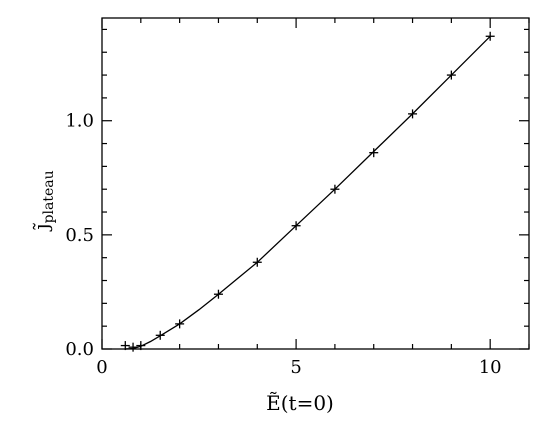 This screenshot has width=545, height=428. What do you see at coordinates (79, 235) in the screenshot?
I see `y-tick-label: 0.5` at bounding box center [79, 235].